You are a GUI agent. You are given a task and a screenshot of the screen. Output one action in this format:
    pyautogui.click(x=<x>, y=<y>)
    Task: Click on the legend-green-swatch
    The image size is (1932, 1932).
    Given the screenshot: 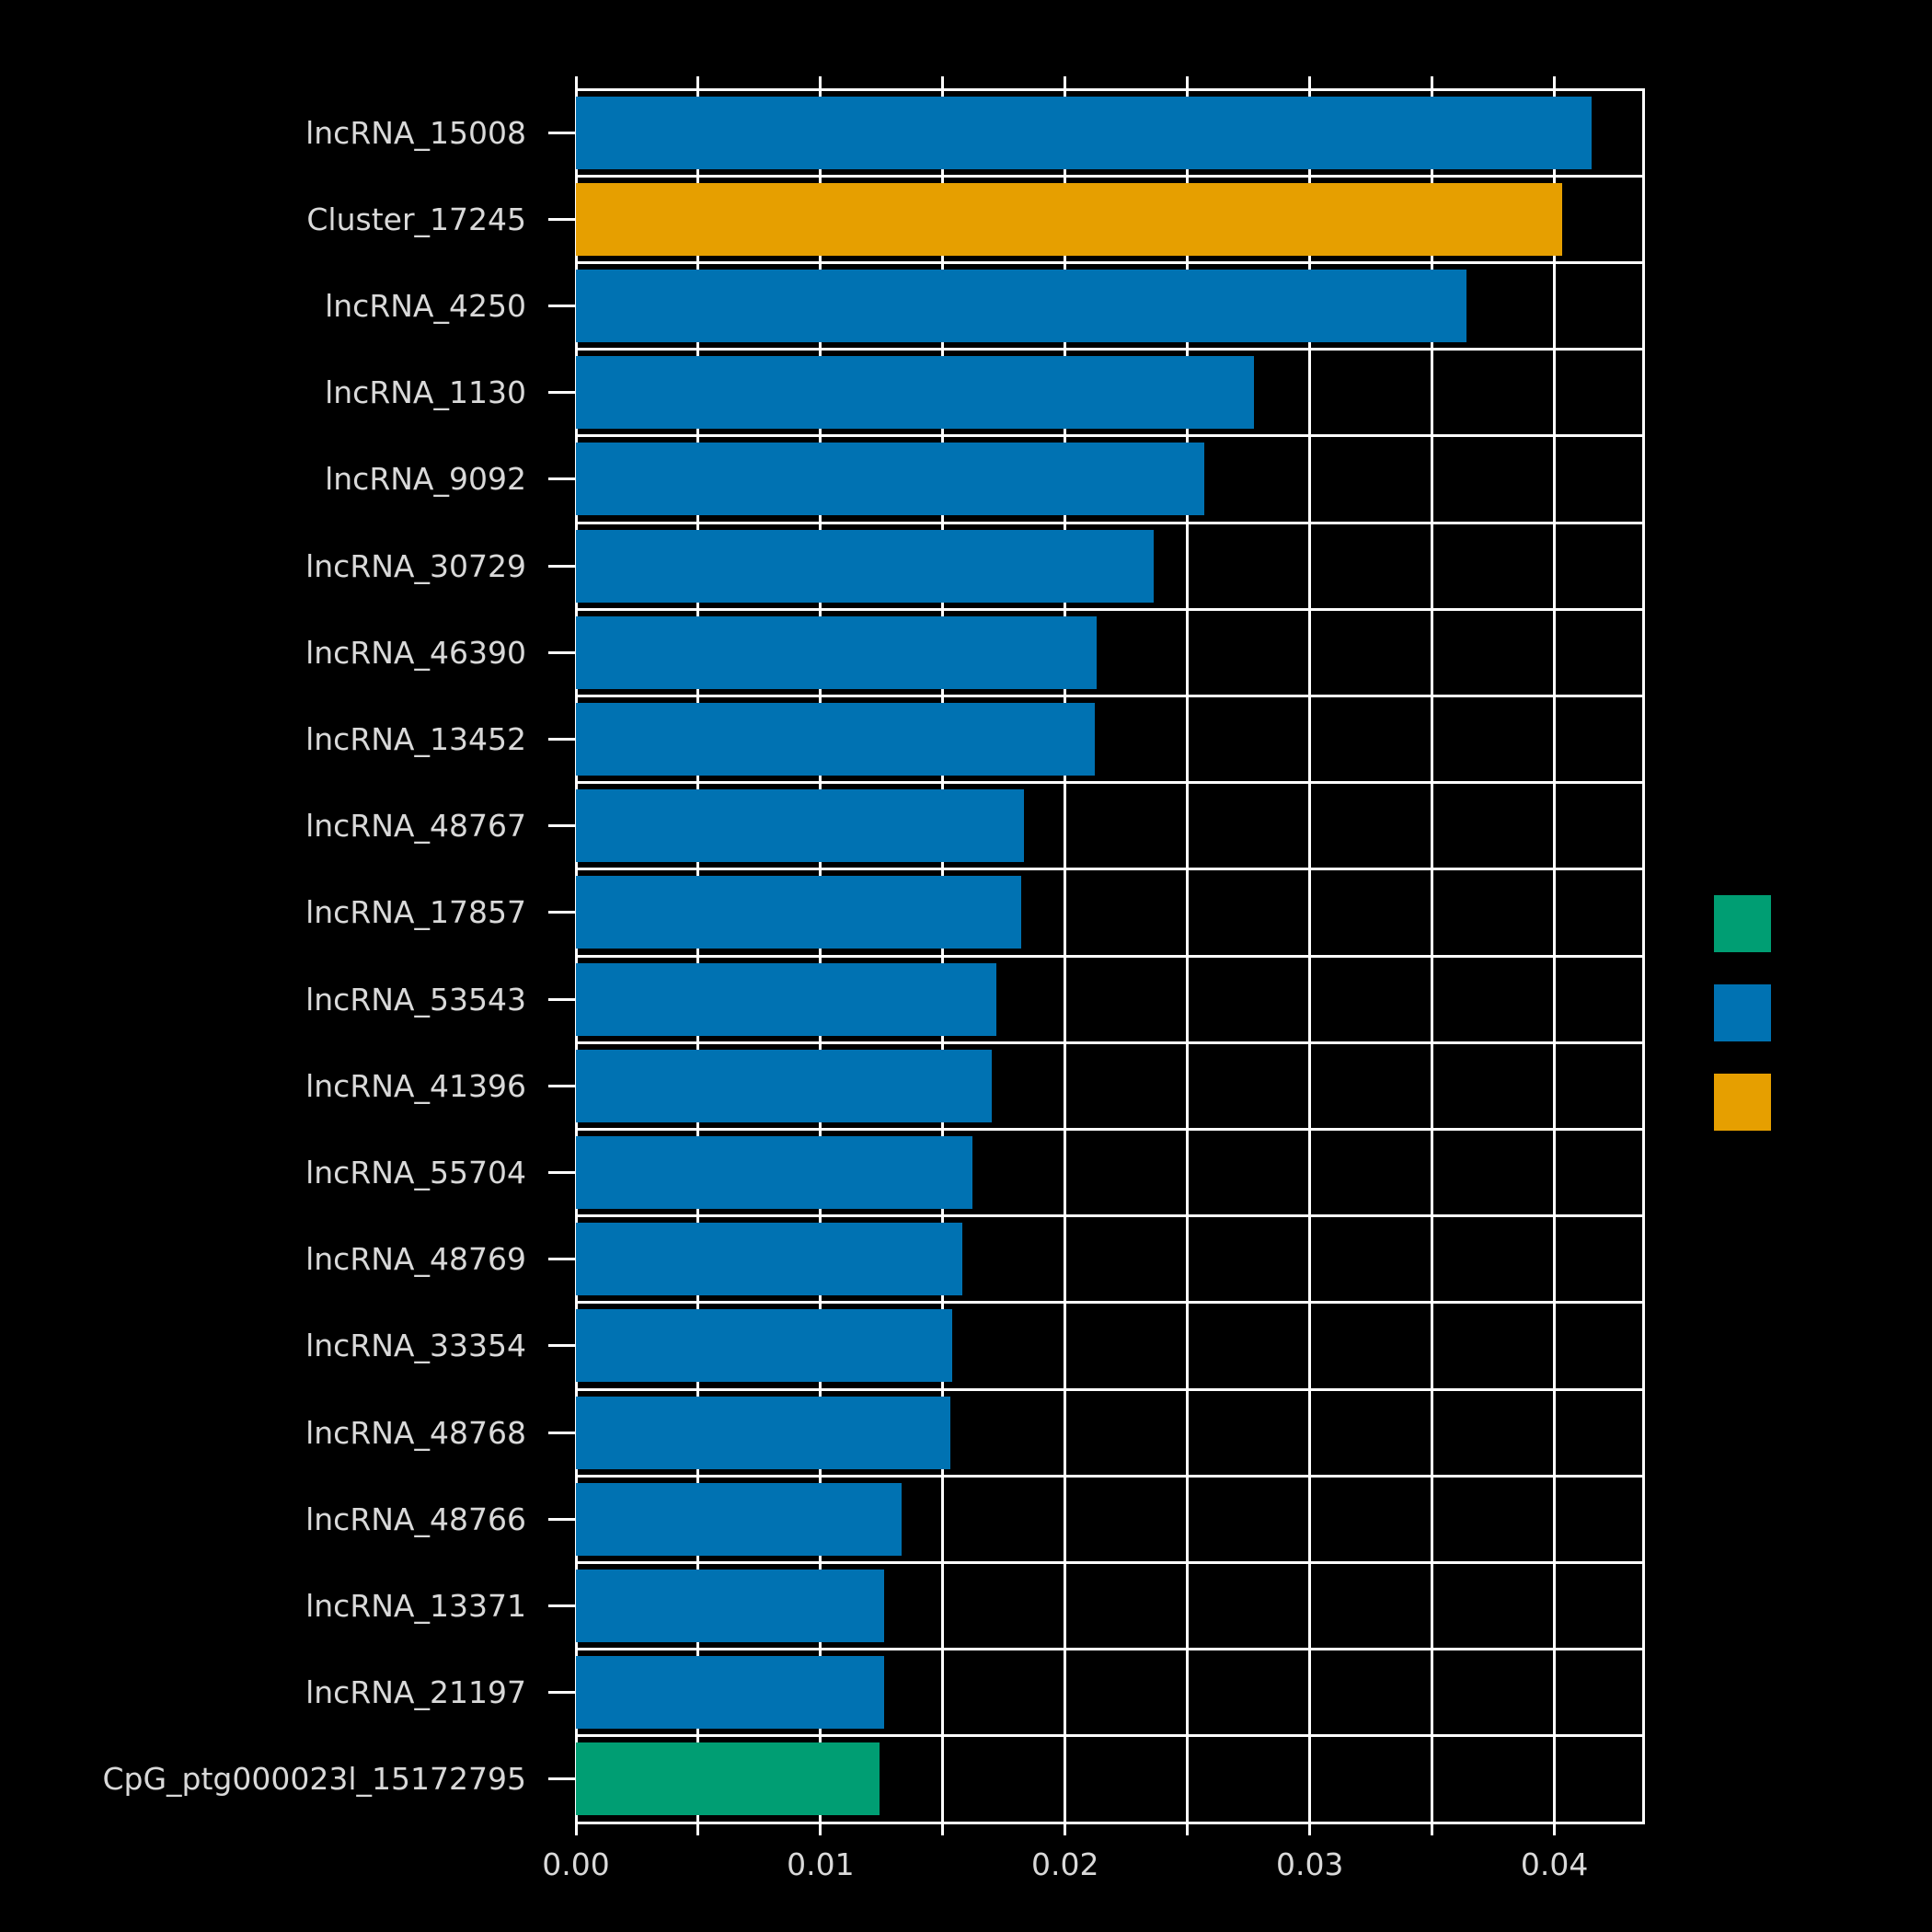 What is the action you would take?
    pyautogui.click(x=1742, y=923)
    